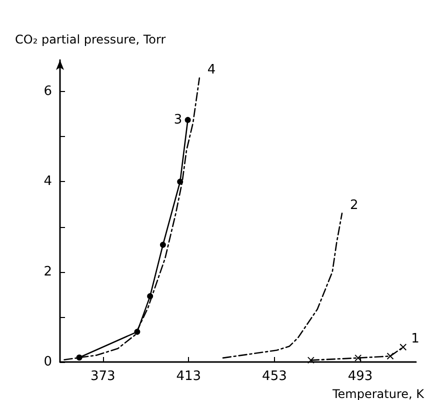 The width and height of the screenshot is (438, 400). Describe the element at coordinates (360, 376) in the screenshot. I see `x-tick-label: 493` at that location.